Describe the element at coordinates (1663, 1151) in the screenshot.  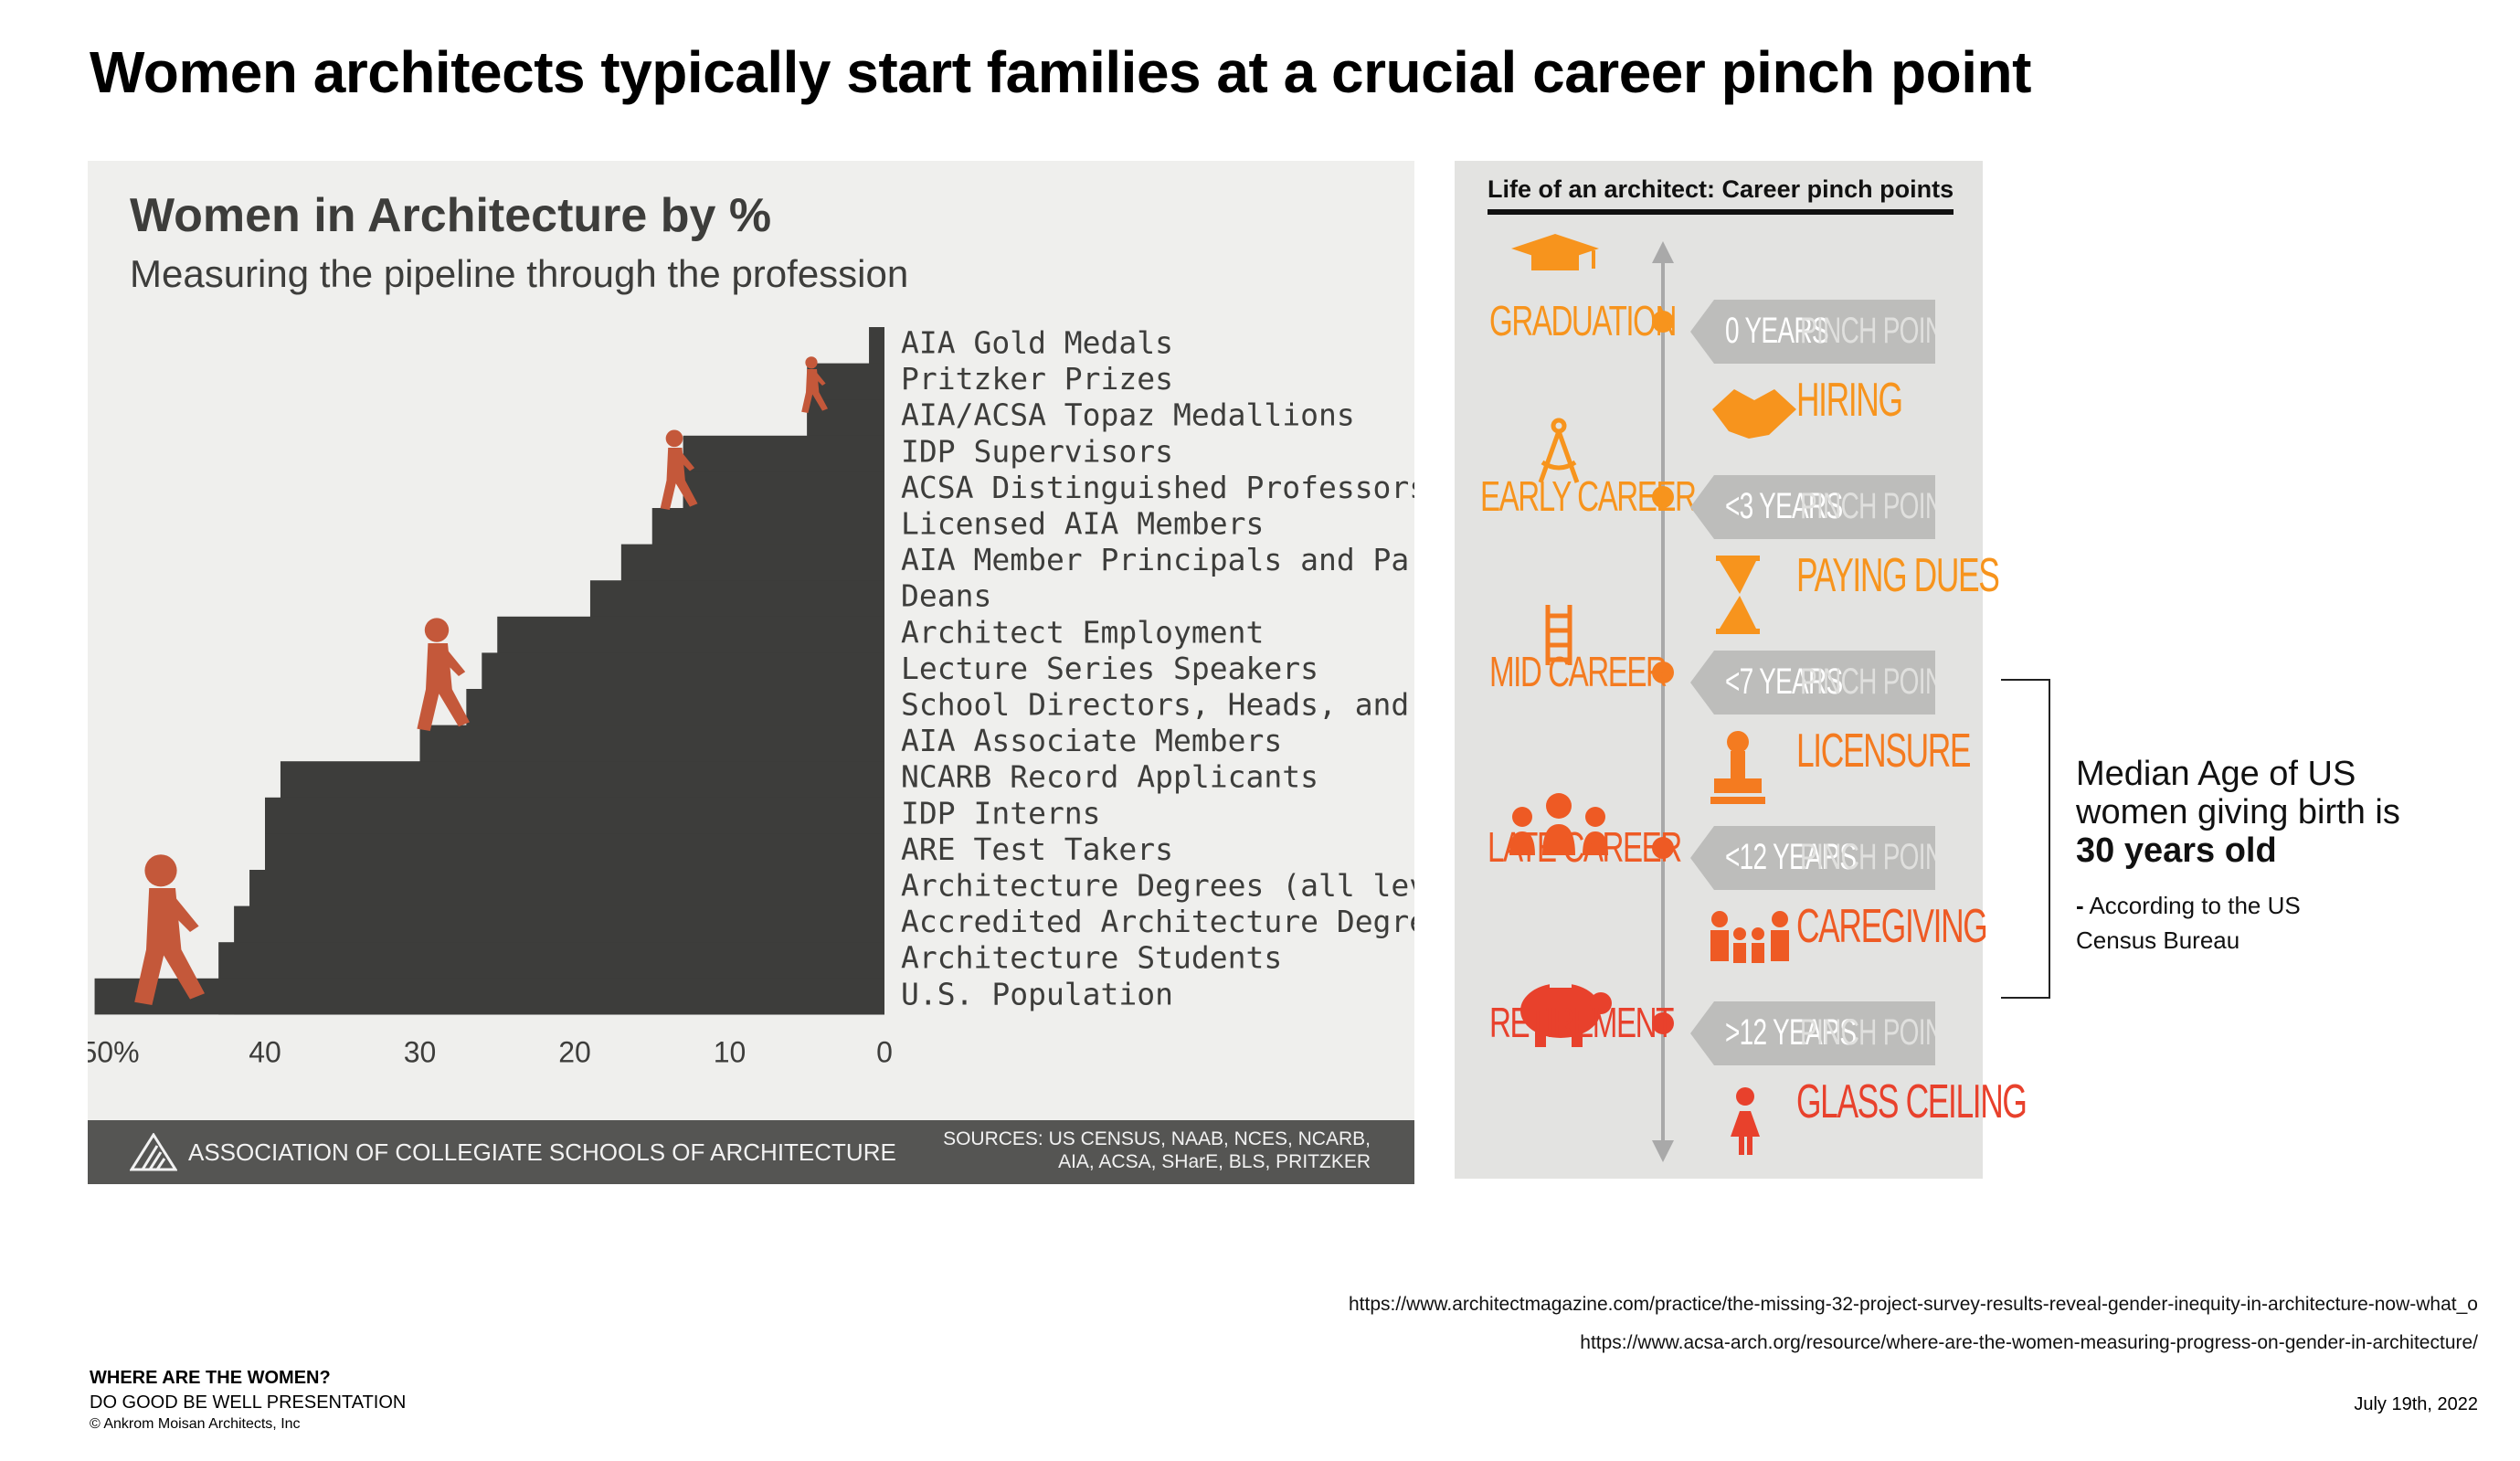
I see `timeline-arrow-down-icon` at that location.